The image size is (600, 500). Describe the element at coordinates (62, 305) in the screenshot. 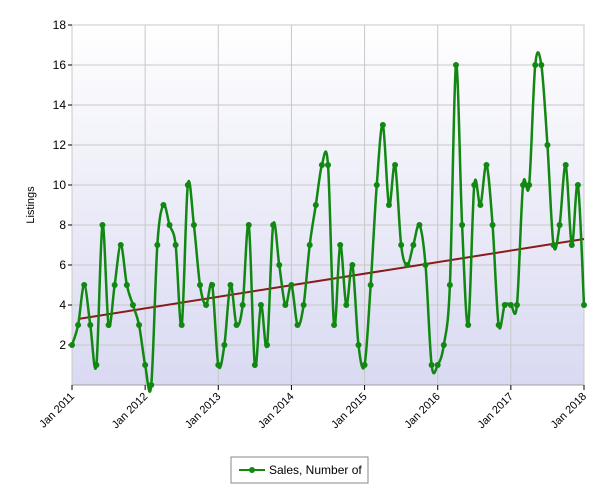

I see `y-tick-label: 4` at that location.